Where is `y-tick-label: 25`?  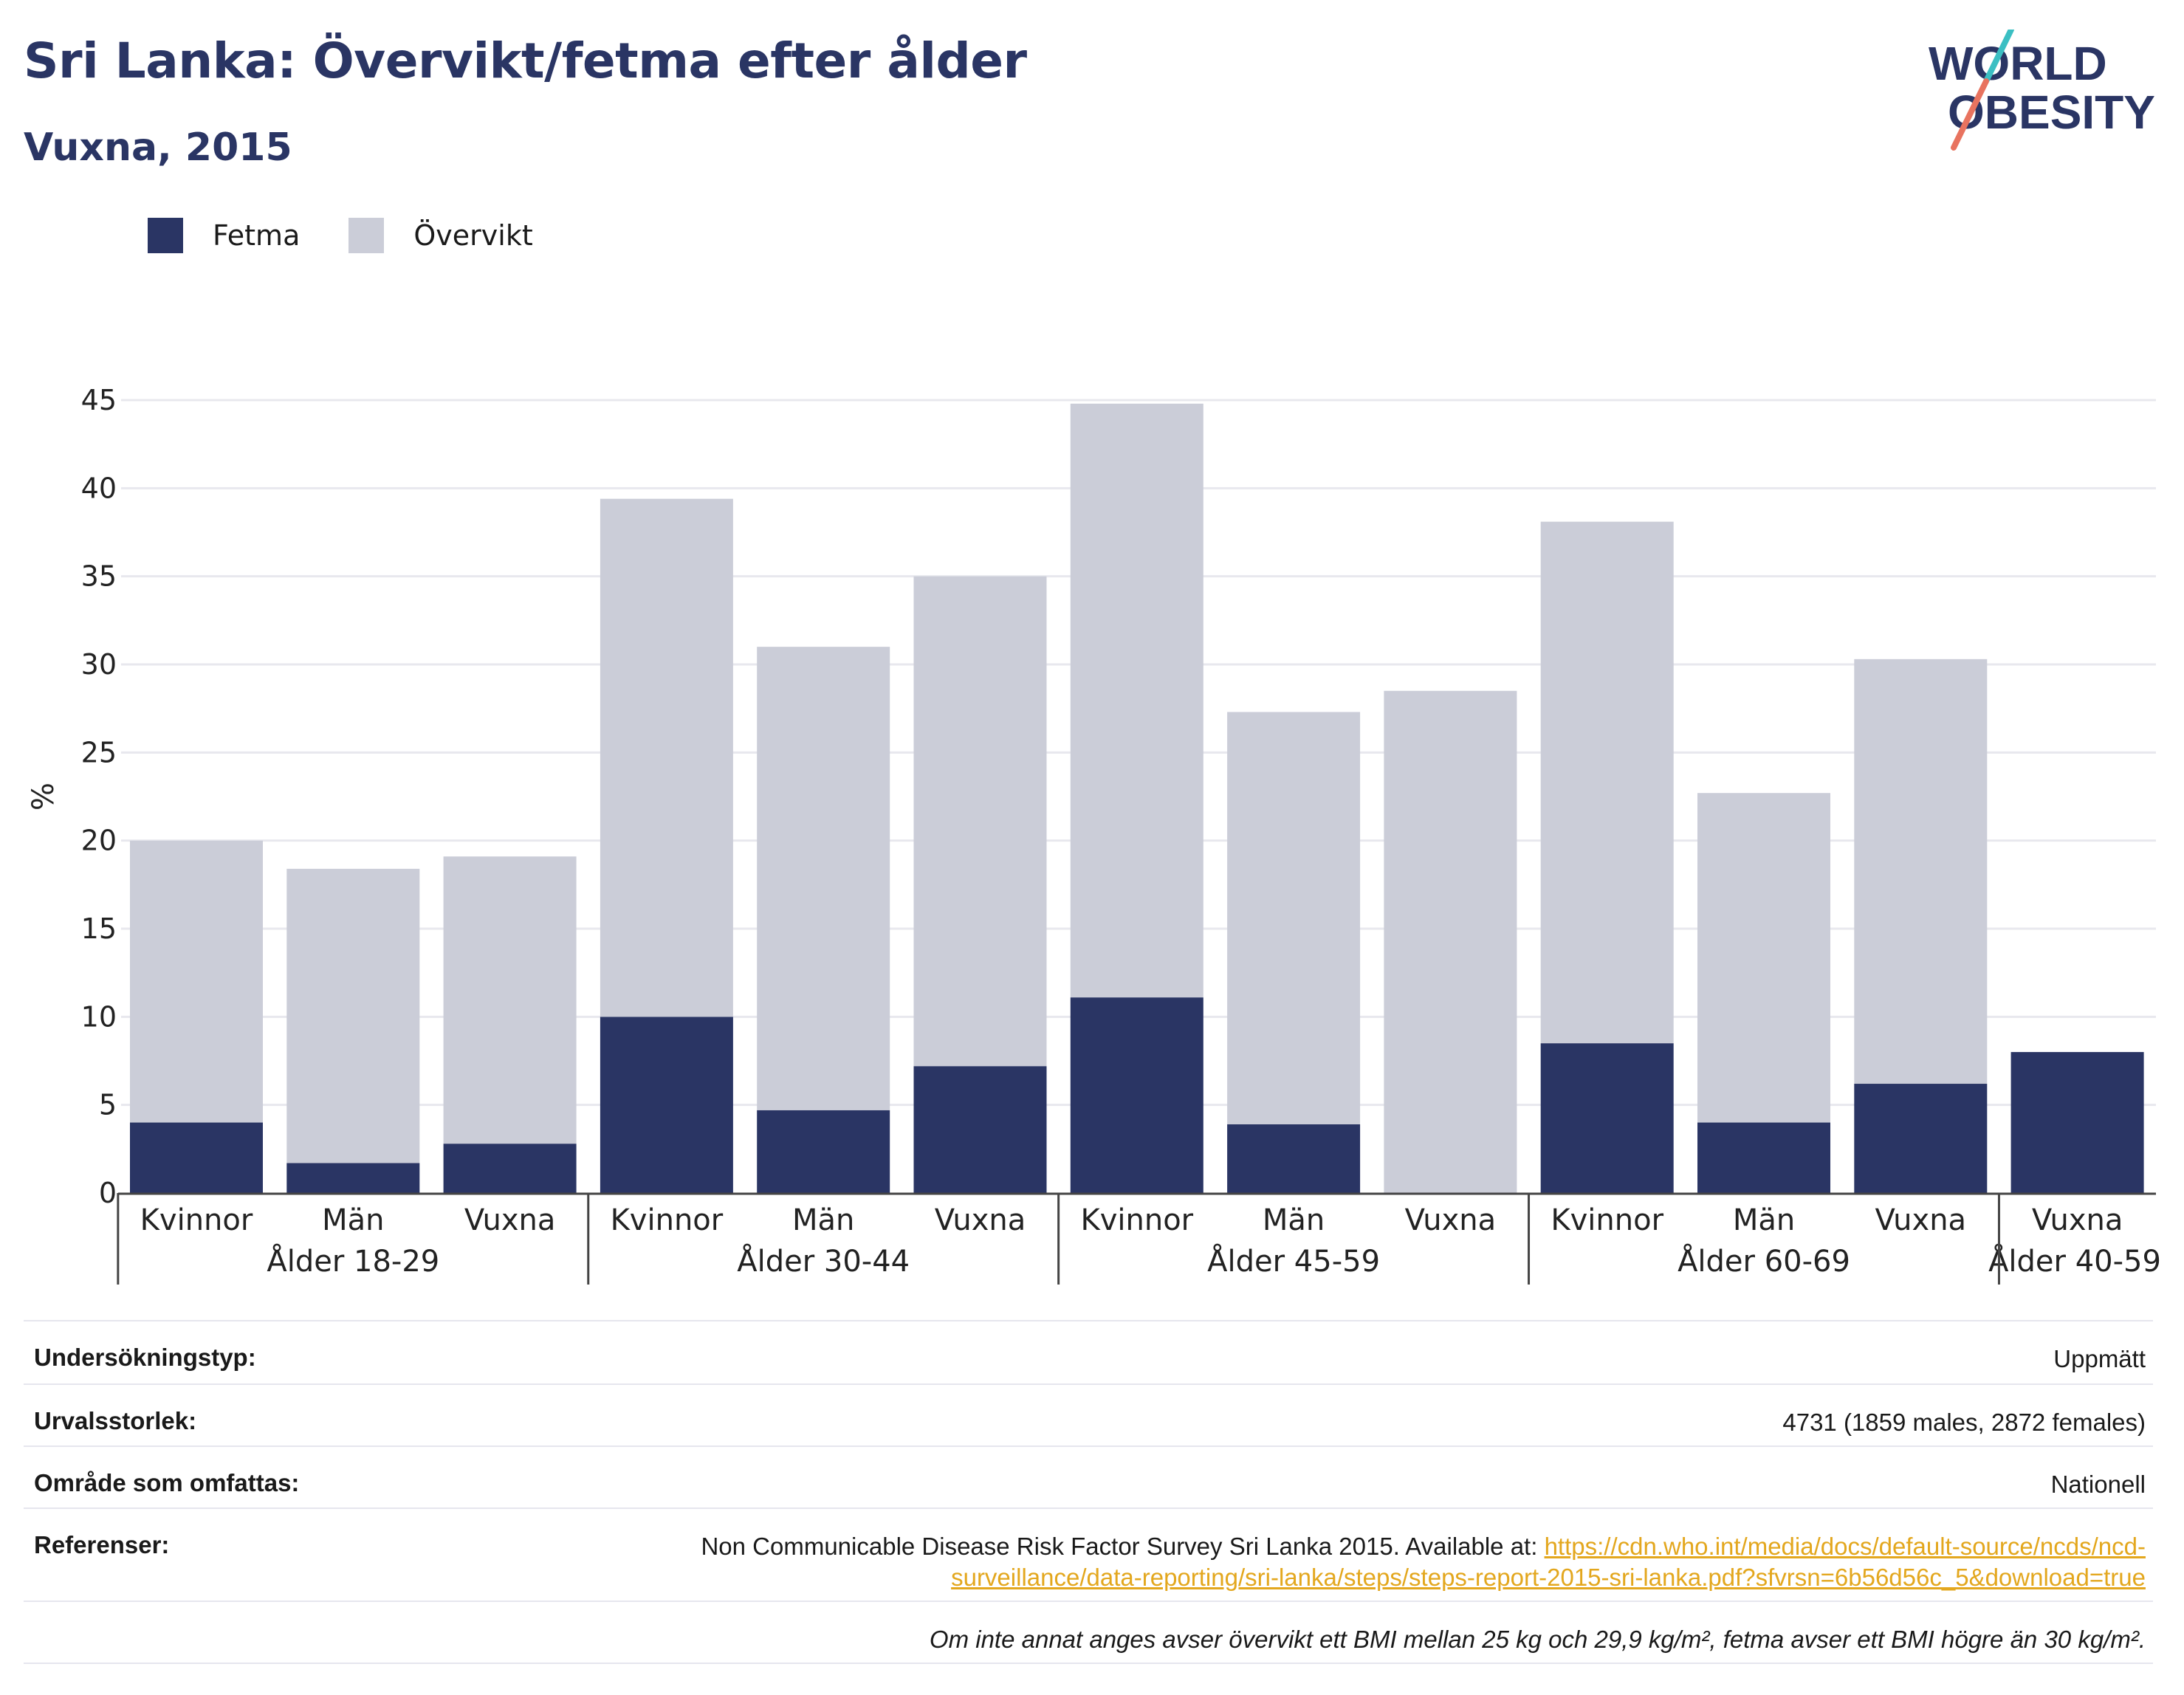 y-tick-label: 25 is located at coordinates (99, 752).